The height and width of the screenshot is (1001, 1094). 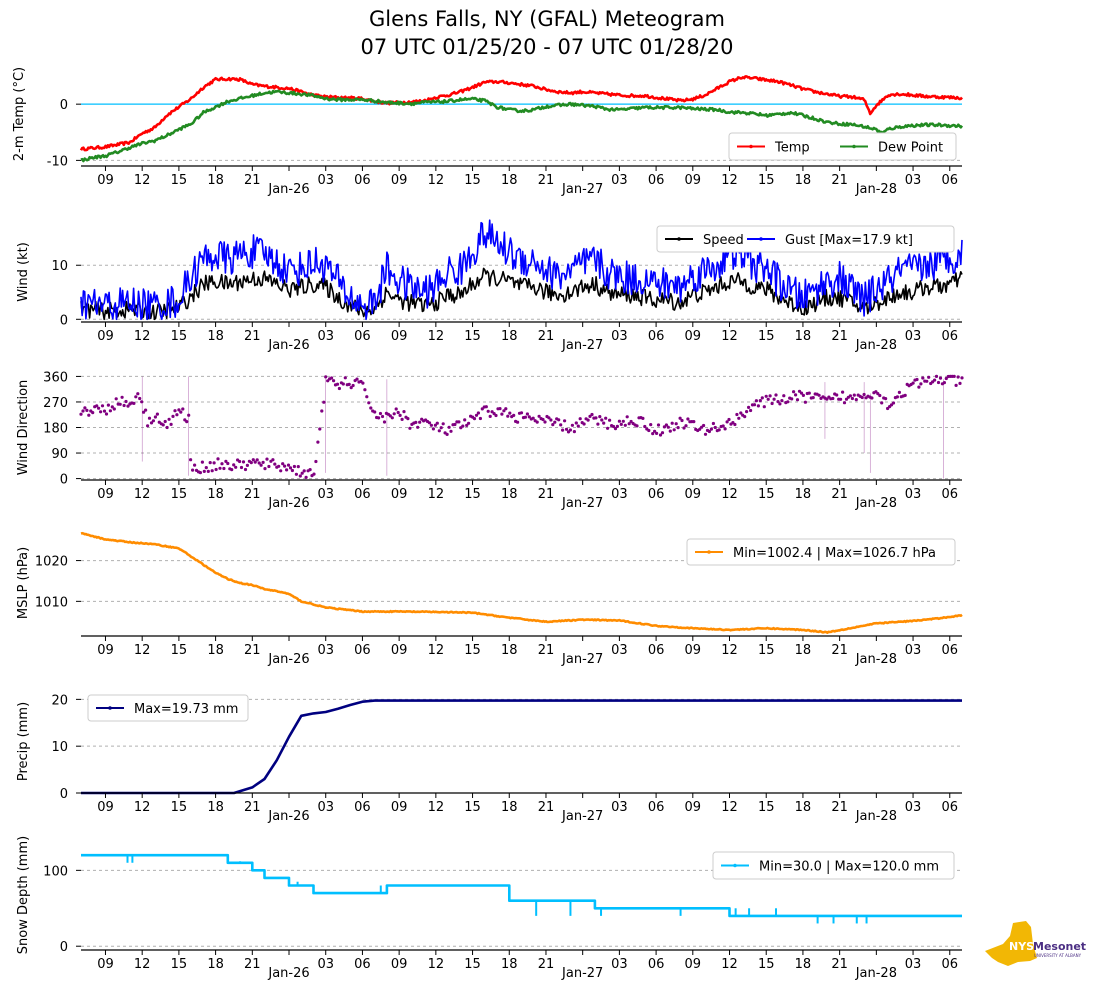 I want to click on precip-legend: Max=19.73 mm, so click(x=168, y=708).